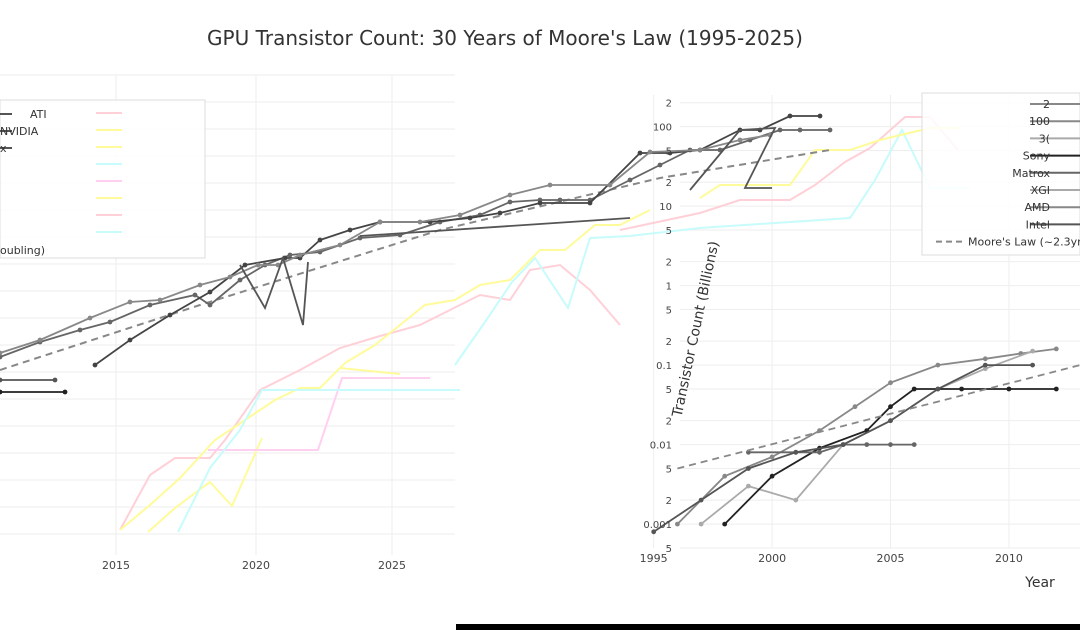  I want to click on legend-label: x, so click(3, 148).